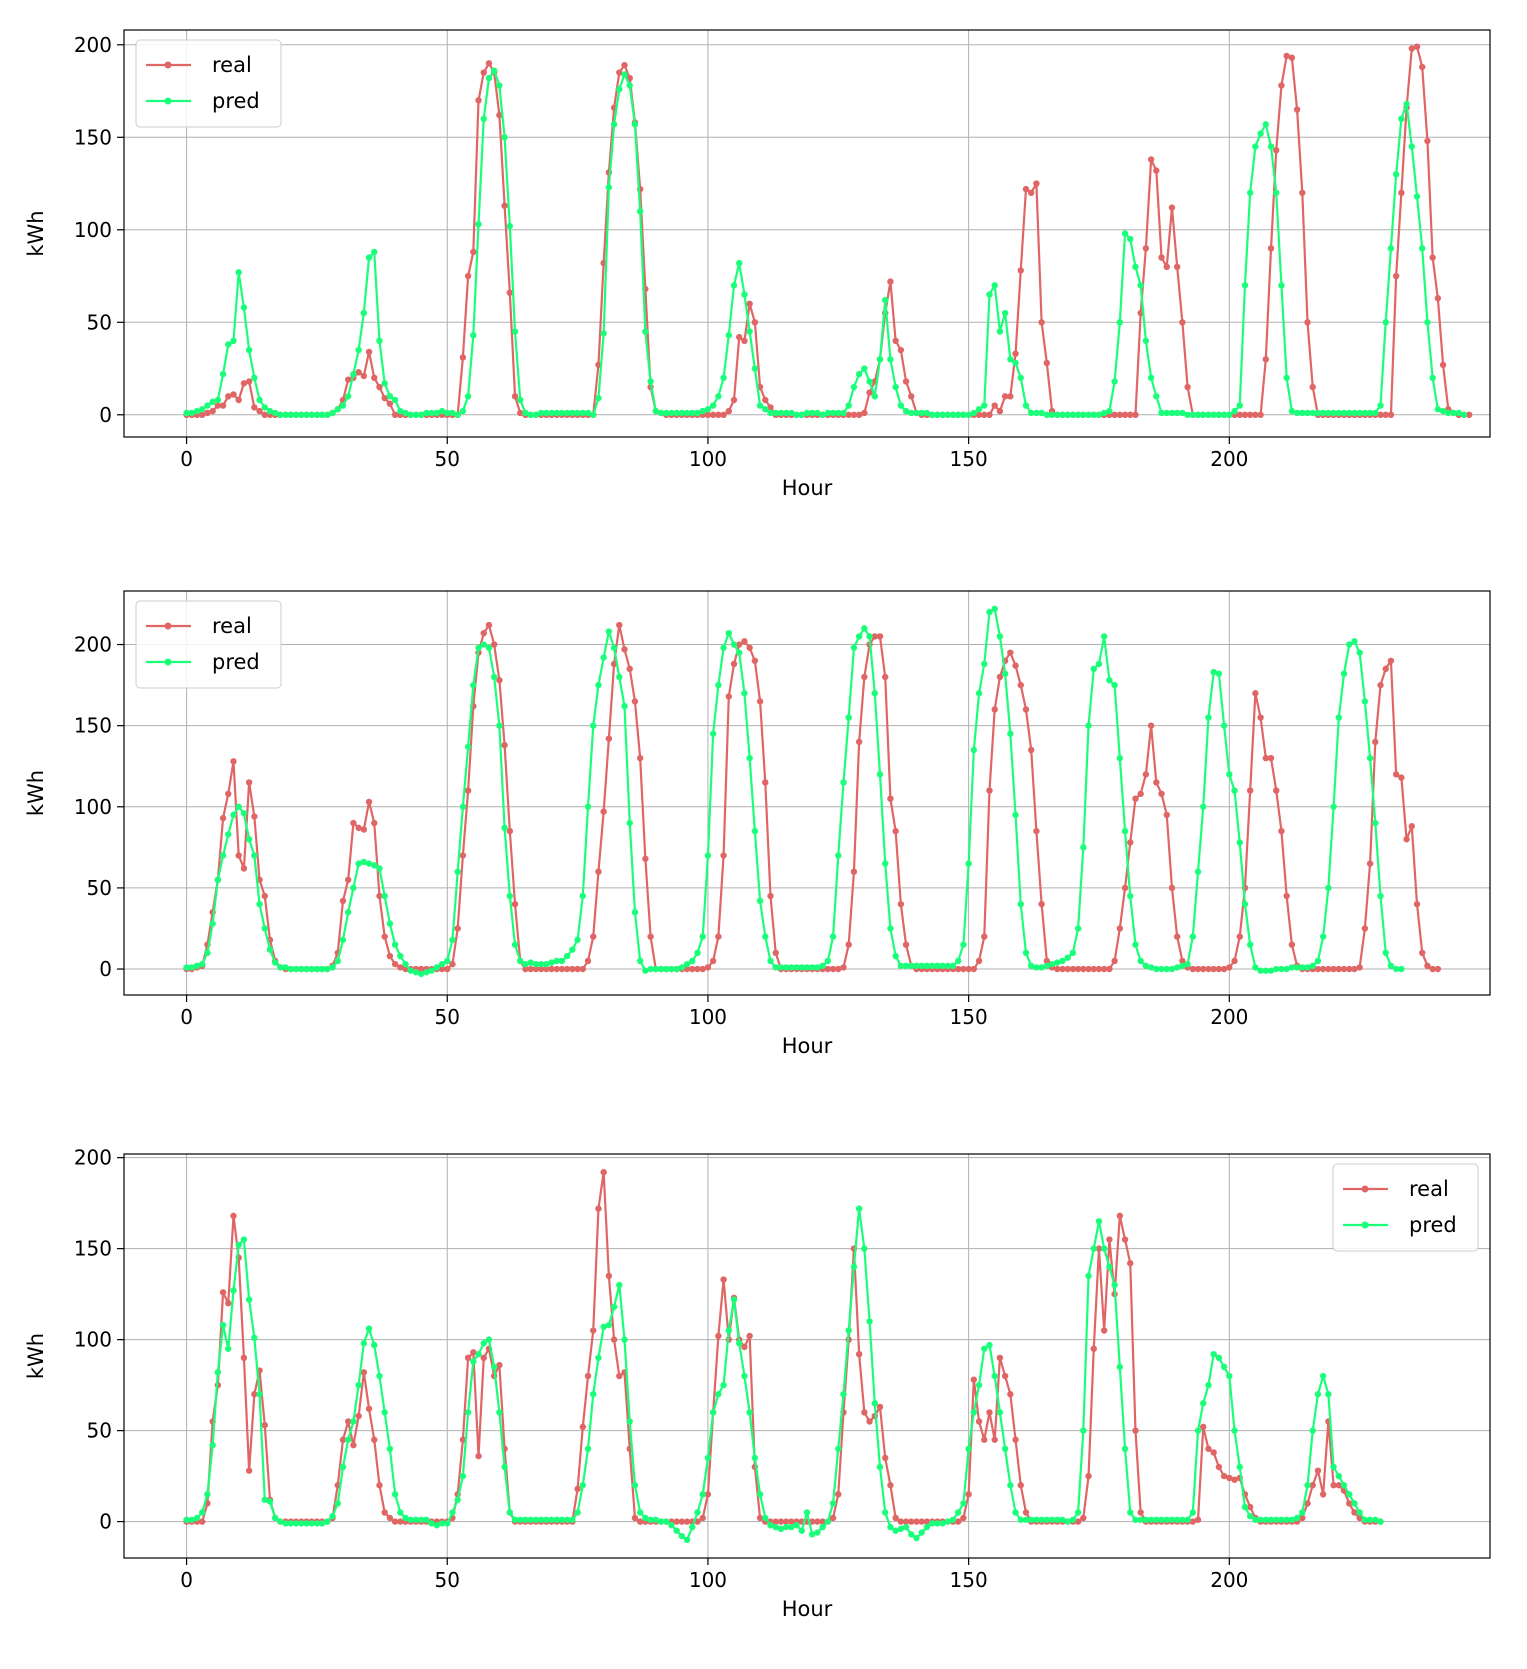  Describe the element at coordinates (232, 65) in the screenshot. I see `legend-label-real: real` at that location.